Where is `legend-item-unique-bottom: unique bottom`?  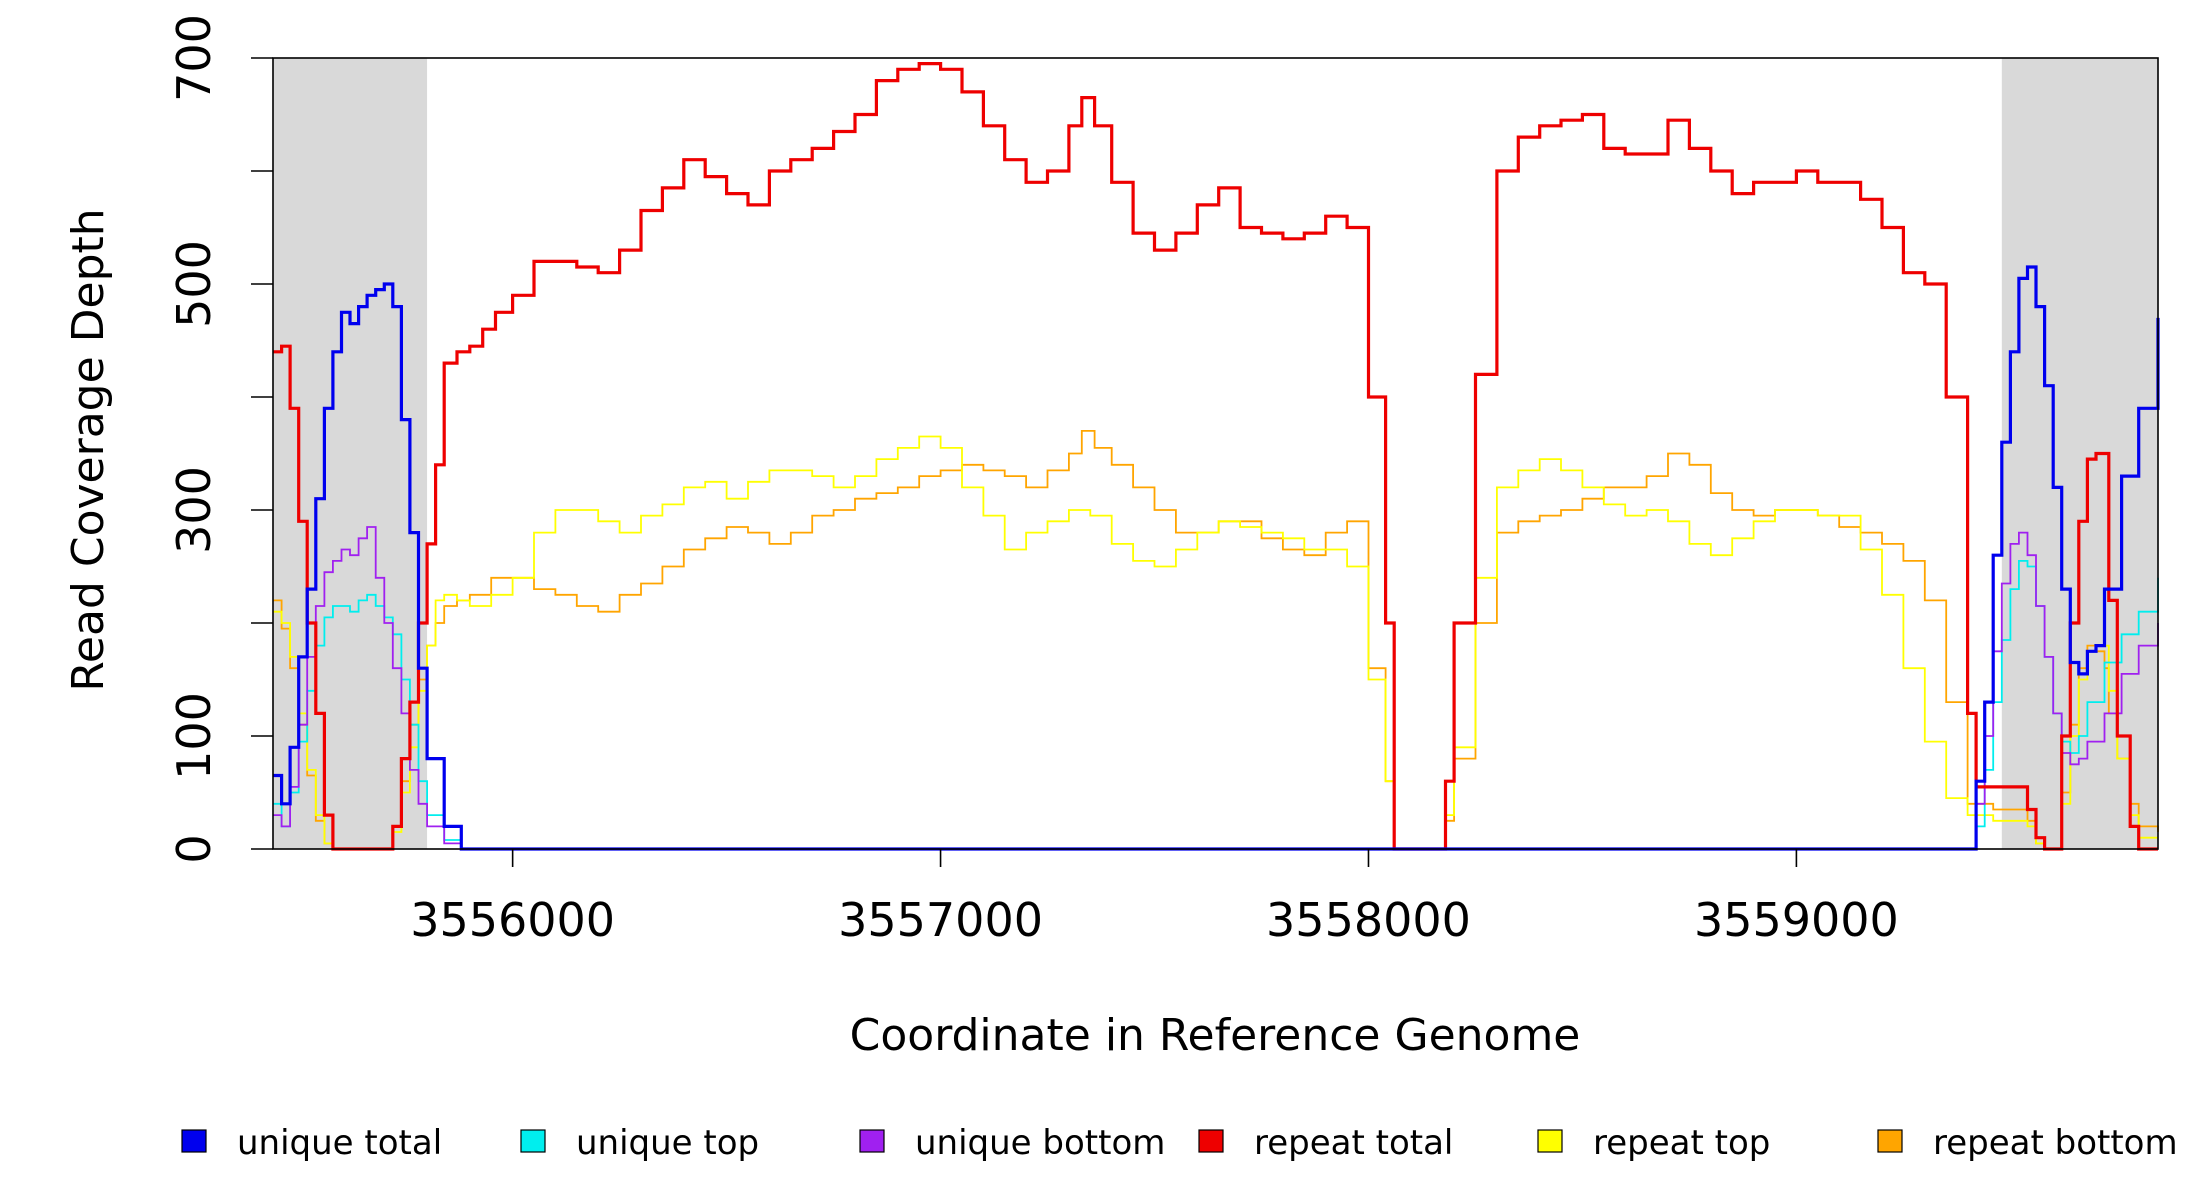
legend-item-unique-bottom: unique bottom is located at coordinates (1012, 1143).